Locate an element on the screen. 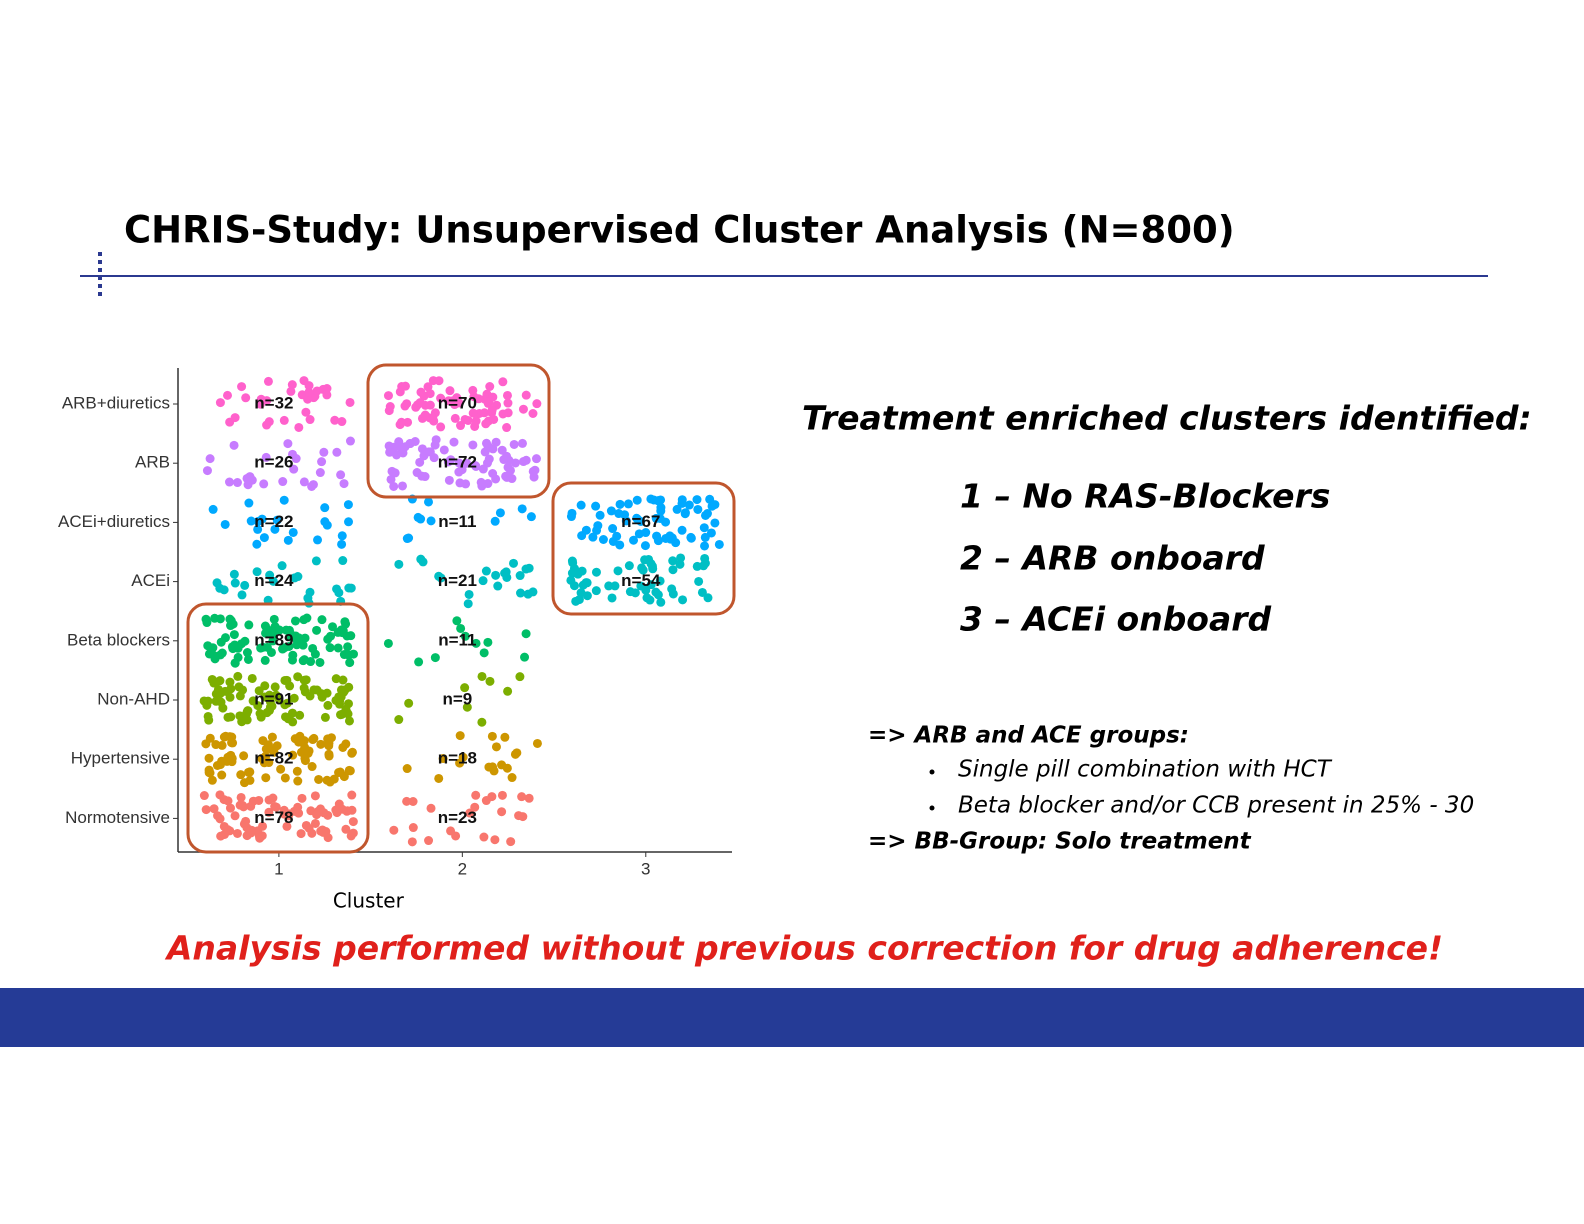 The width and height of the screenshot is (1584, 1224). bullet is located at coordinates (932, 808).